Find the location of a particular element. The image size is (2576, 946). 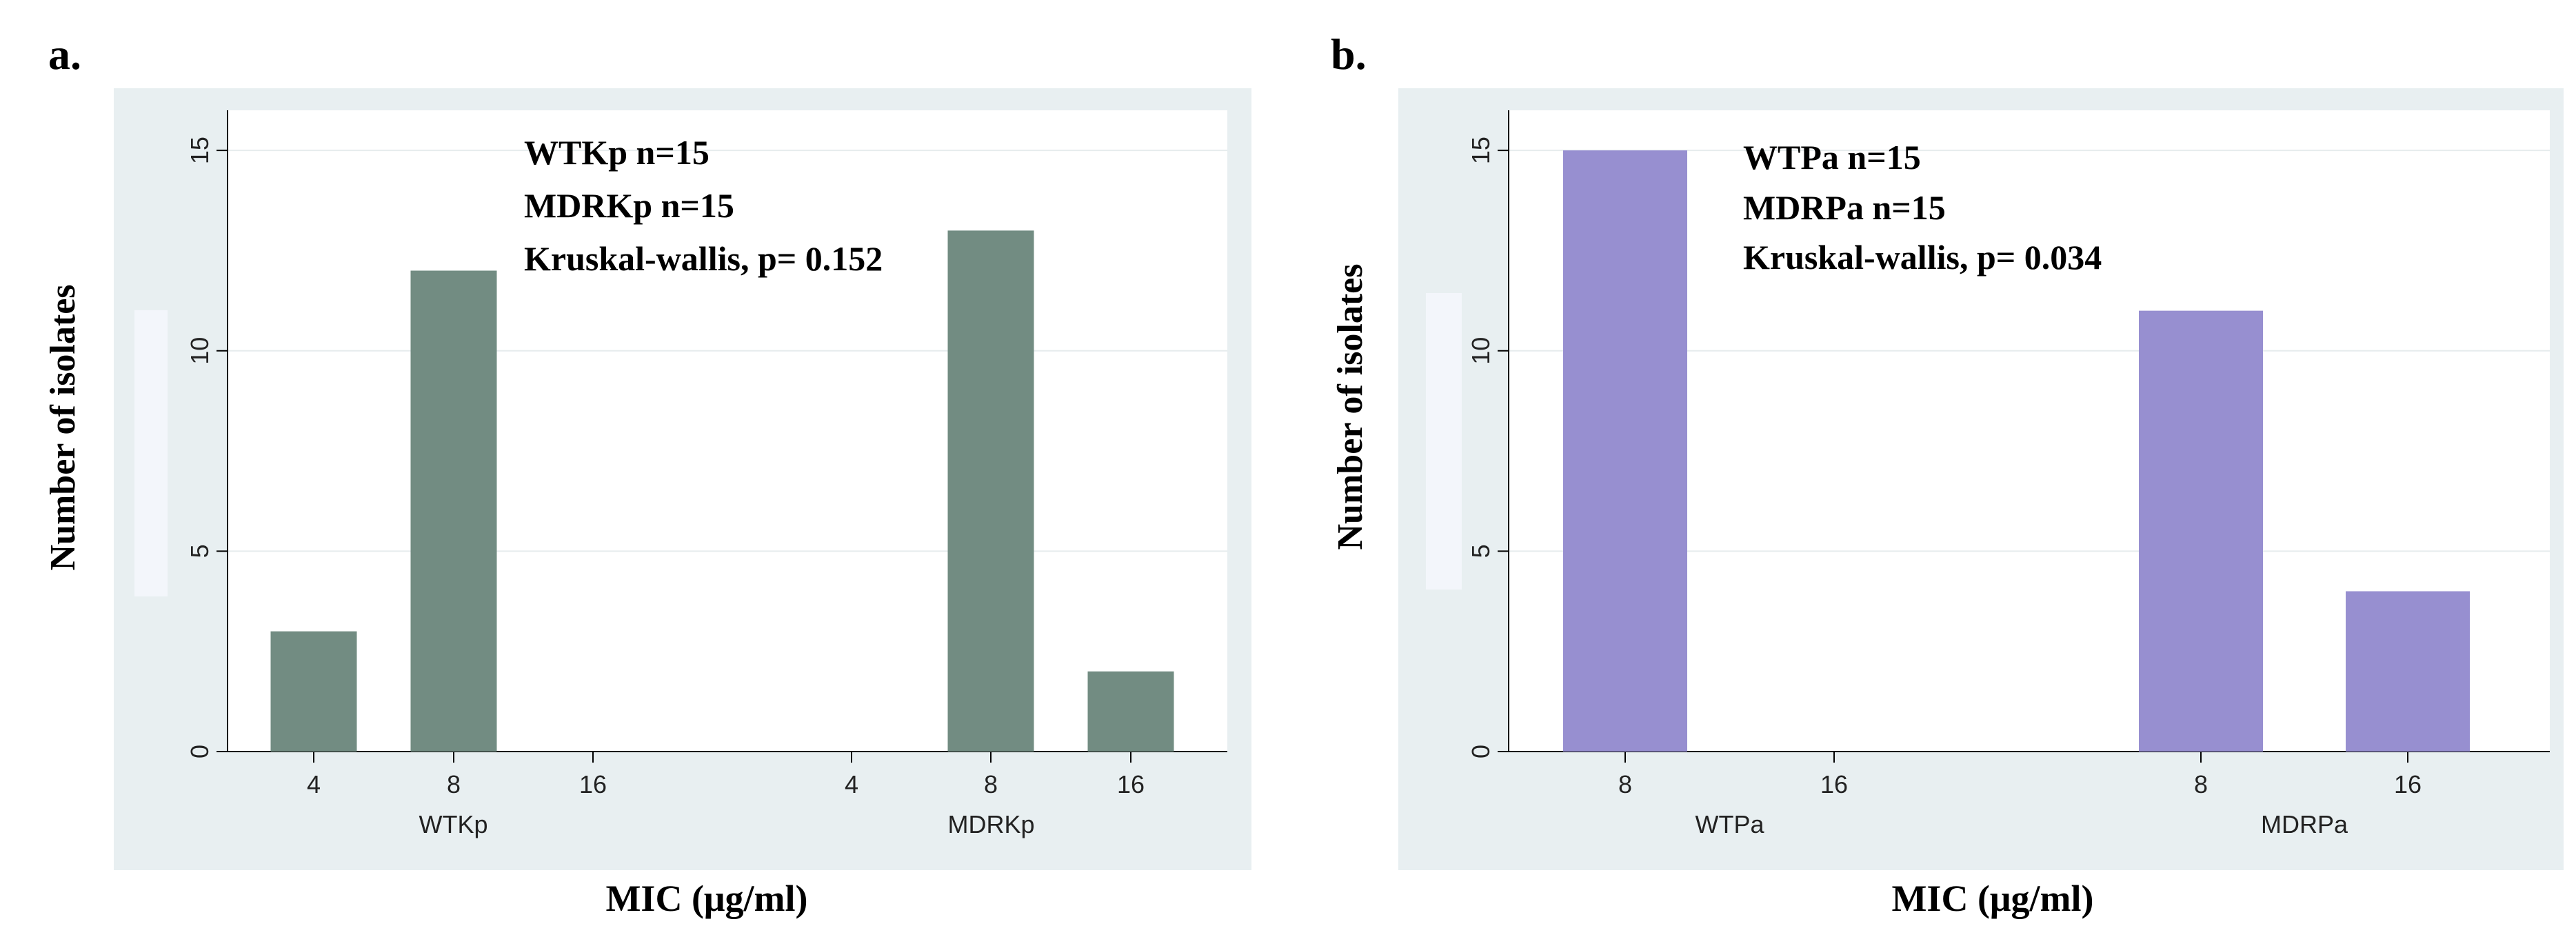

group-label-WTPa: WTPa is located at coordinates (1729, 824).